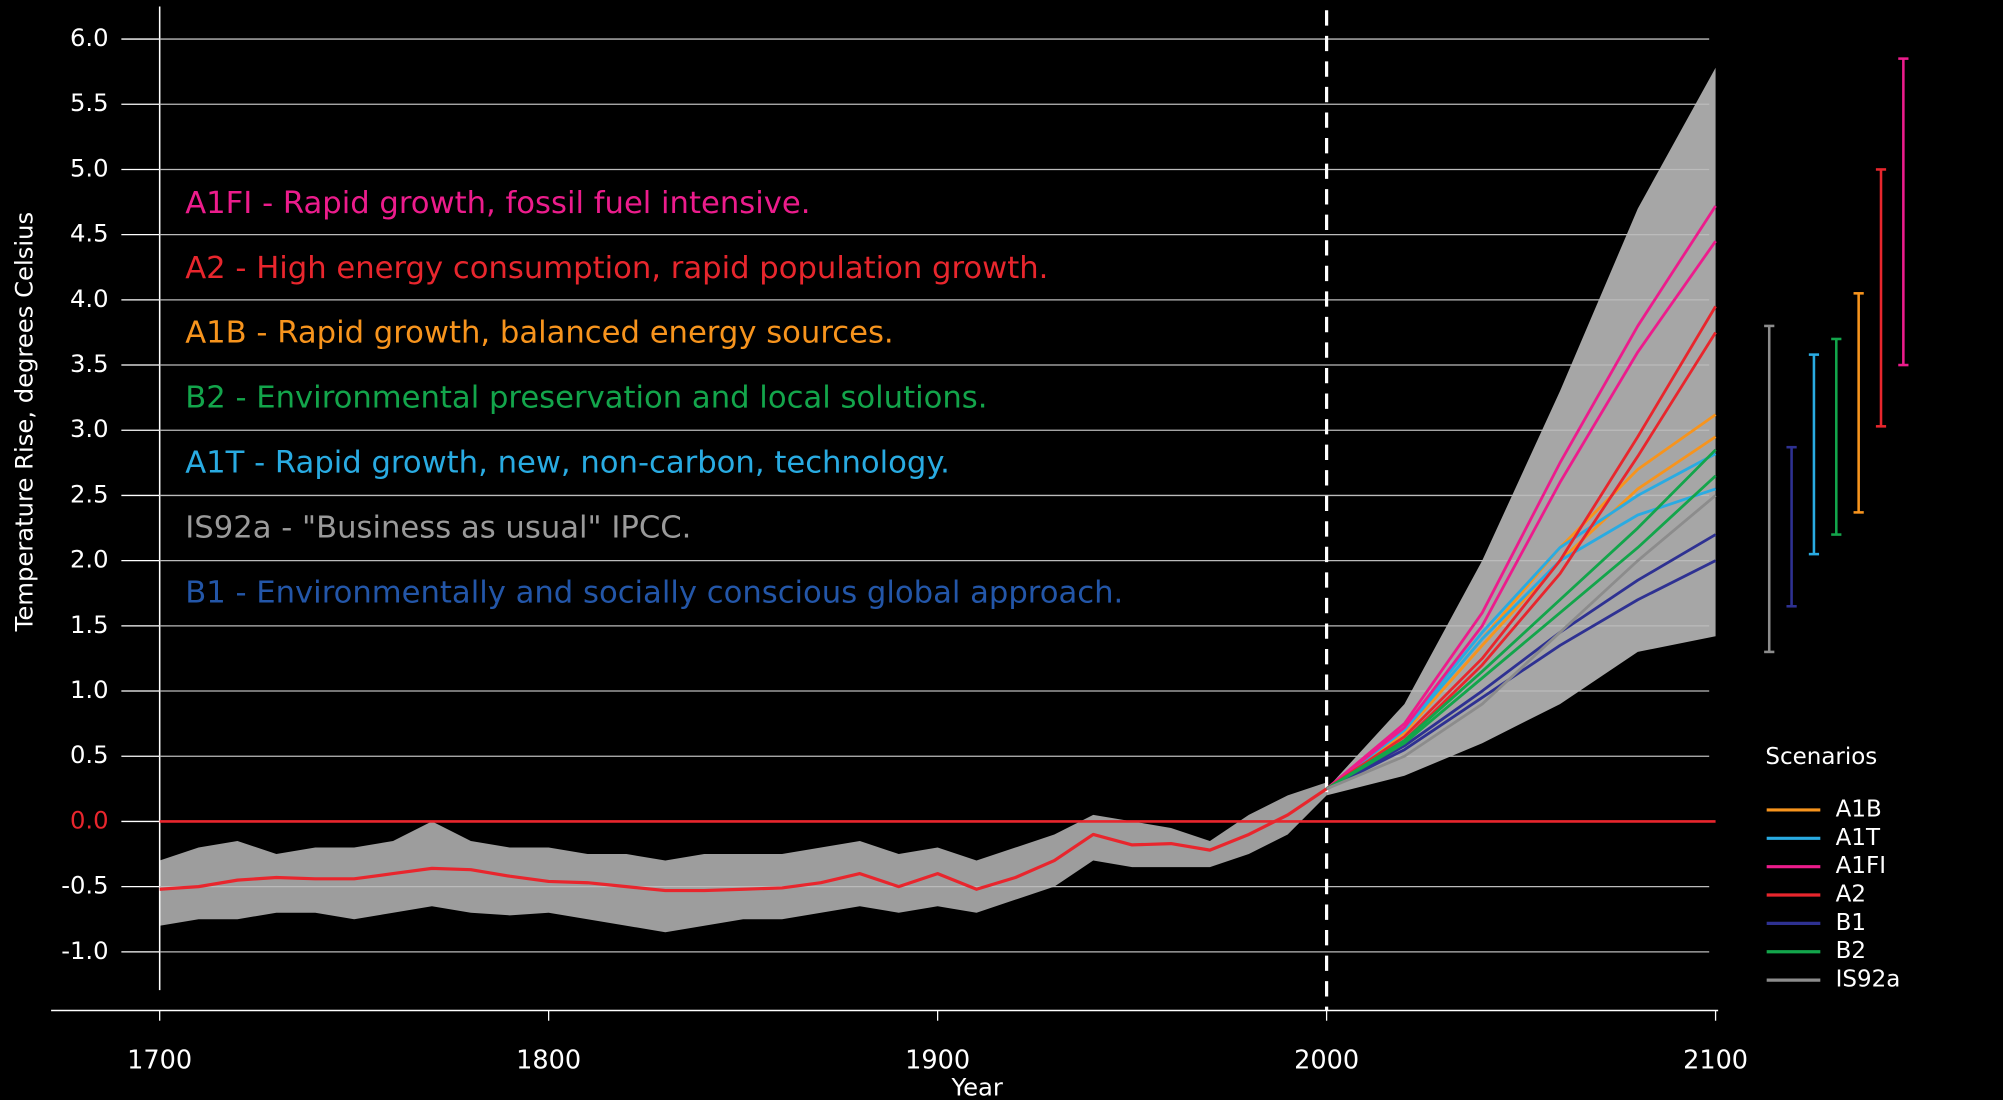 The height and width of the screenshot is (1100, 2003). I want to click on legend-label: A2, so click(1851, 895).